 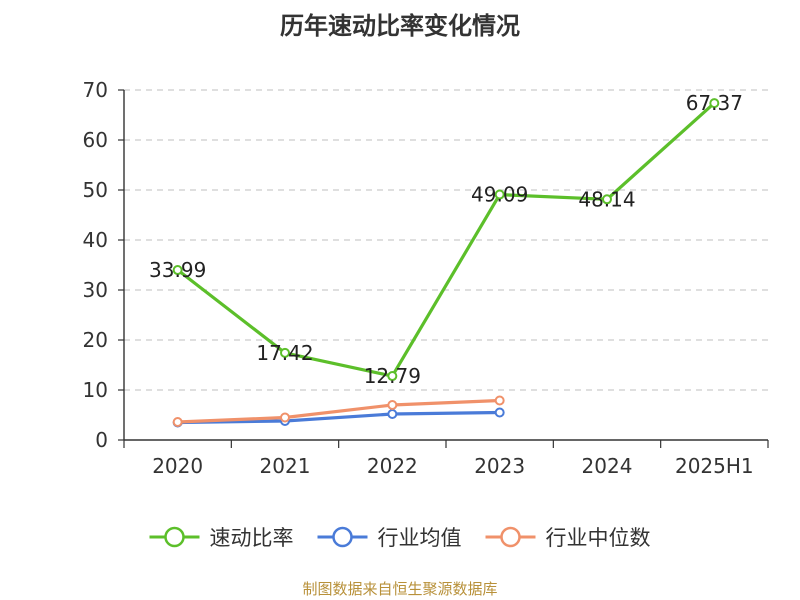 I want to click on data-label: 33.99, so click(x=177, y=270).